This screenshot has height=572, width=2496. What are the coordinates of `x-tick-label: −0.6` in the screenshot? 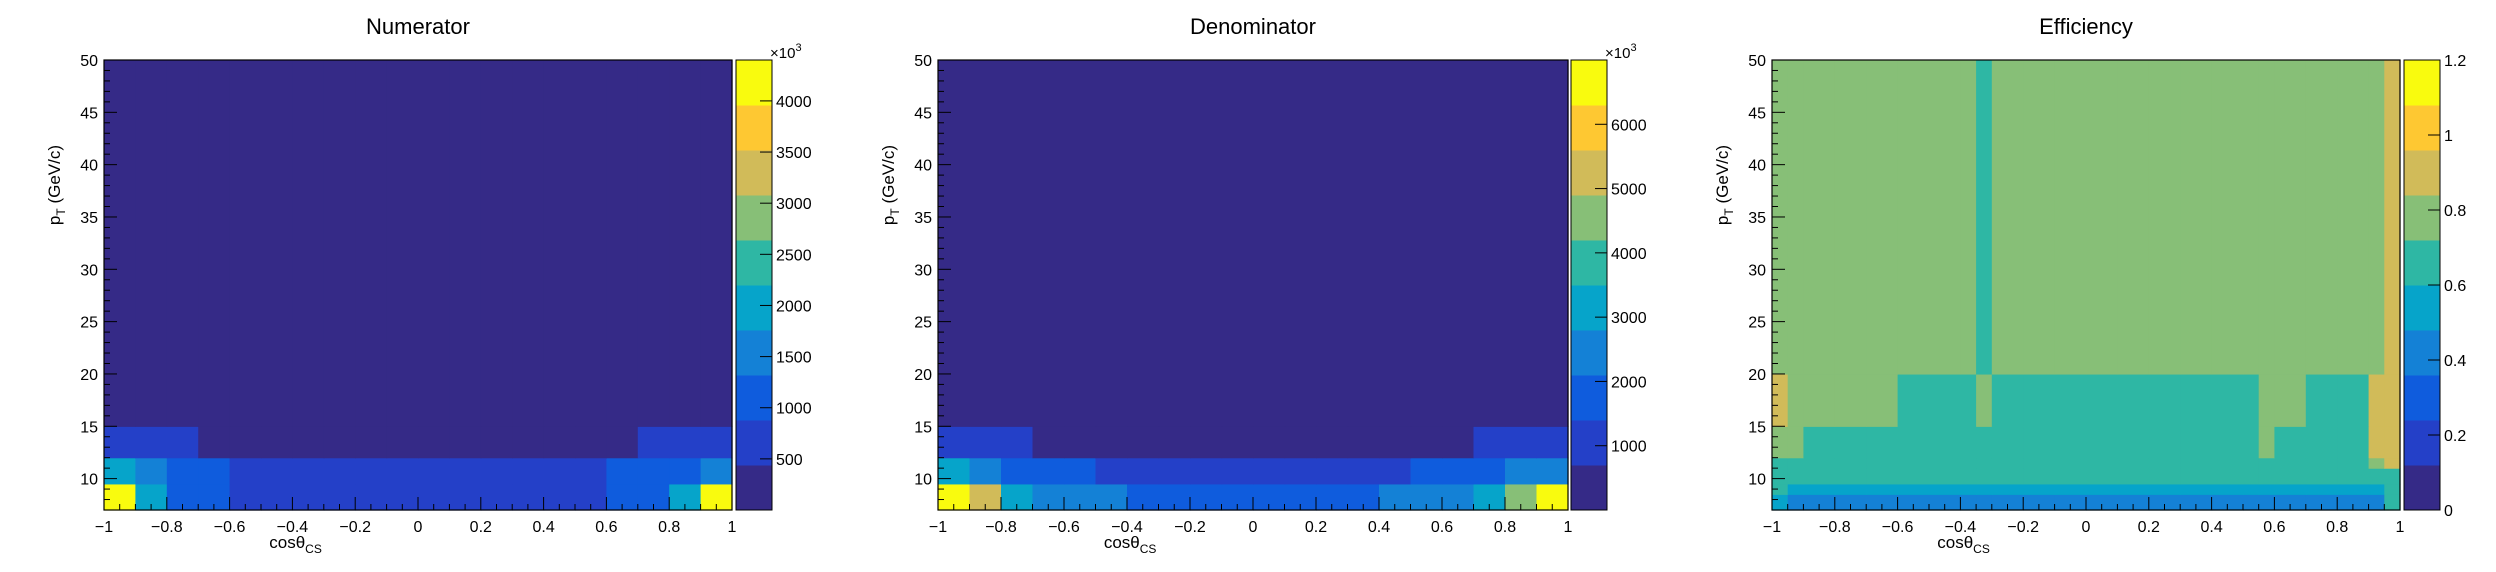 It's located at (230, 527).